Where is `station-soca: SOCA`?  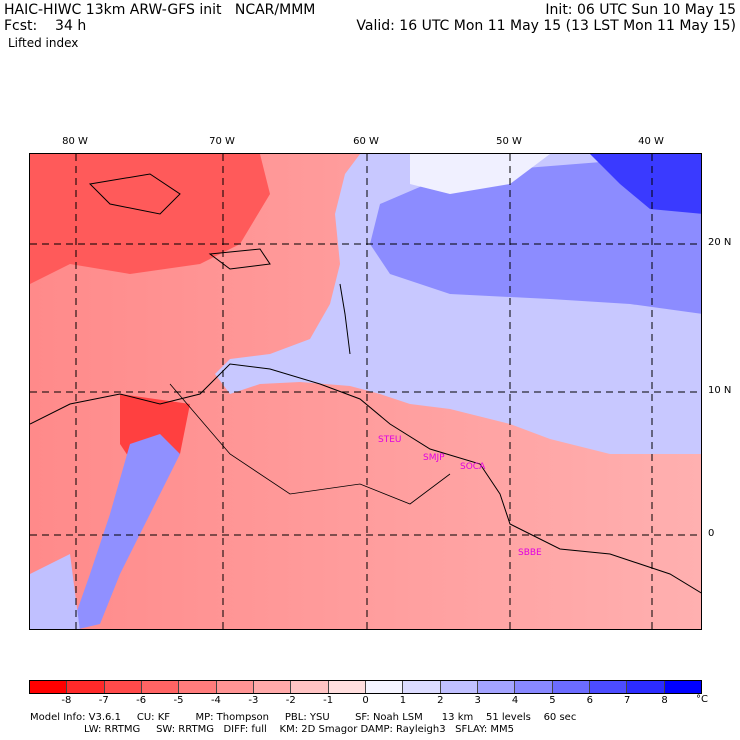
station-soca: SOCA is located at coordinates (473, 467).